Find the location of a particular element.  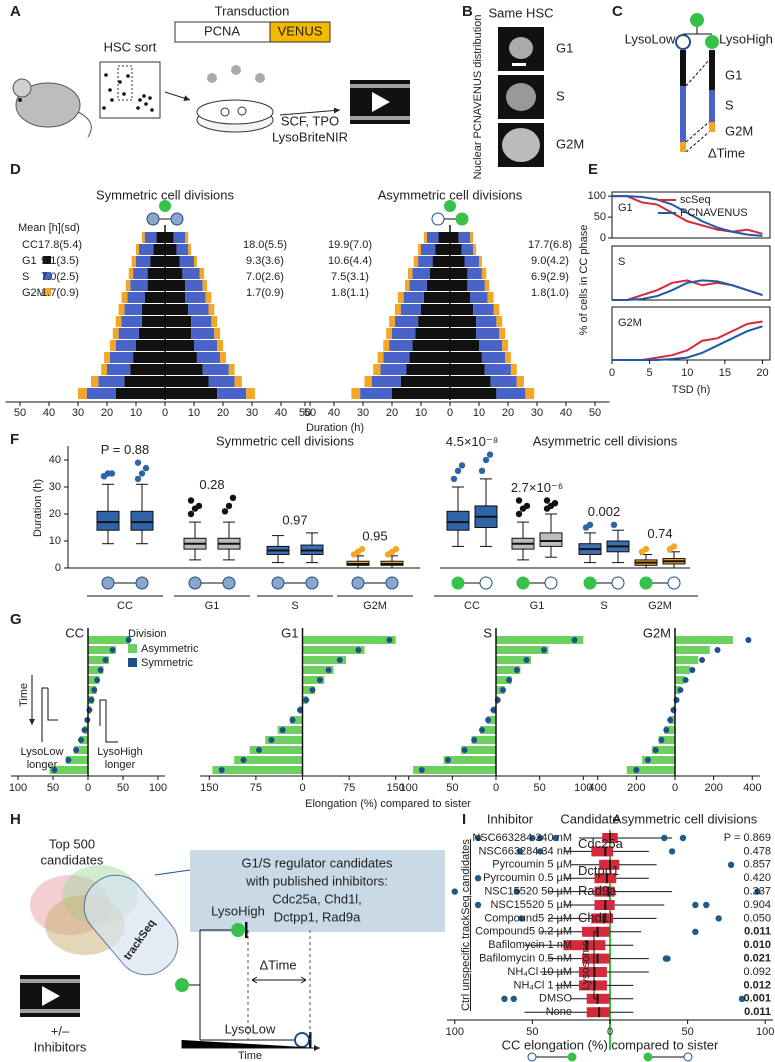

icon is located at coordinates (462, 219).